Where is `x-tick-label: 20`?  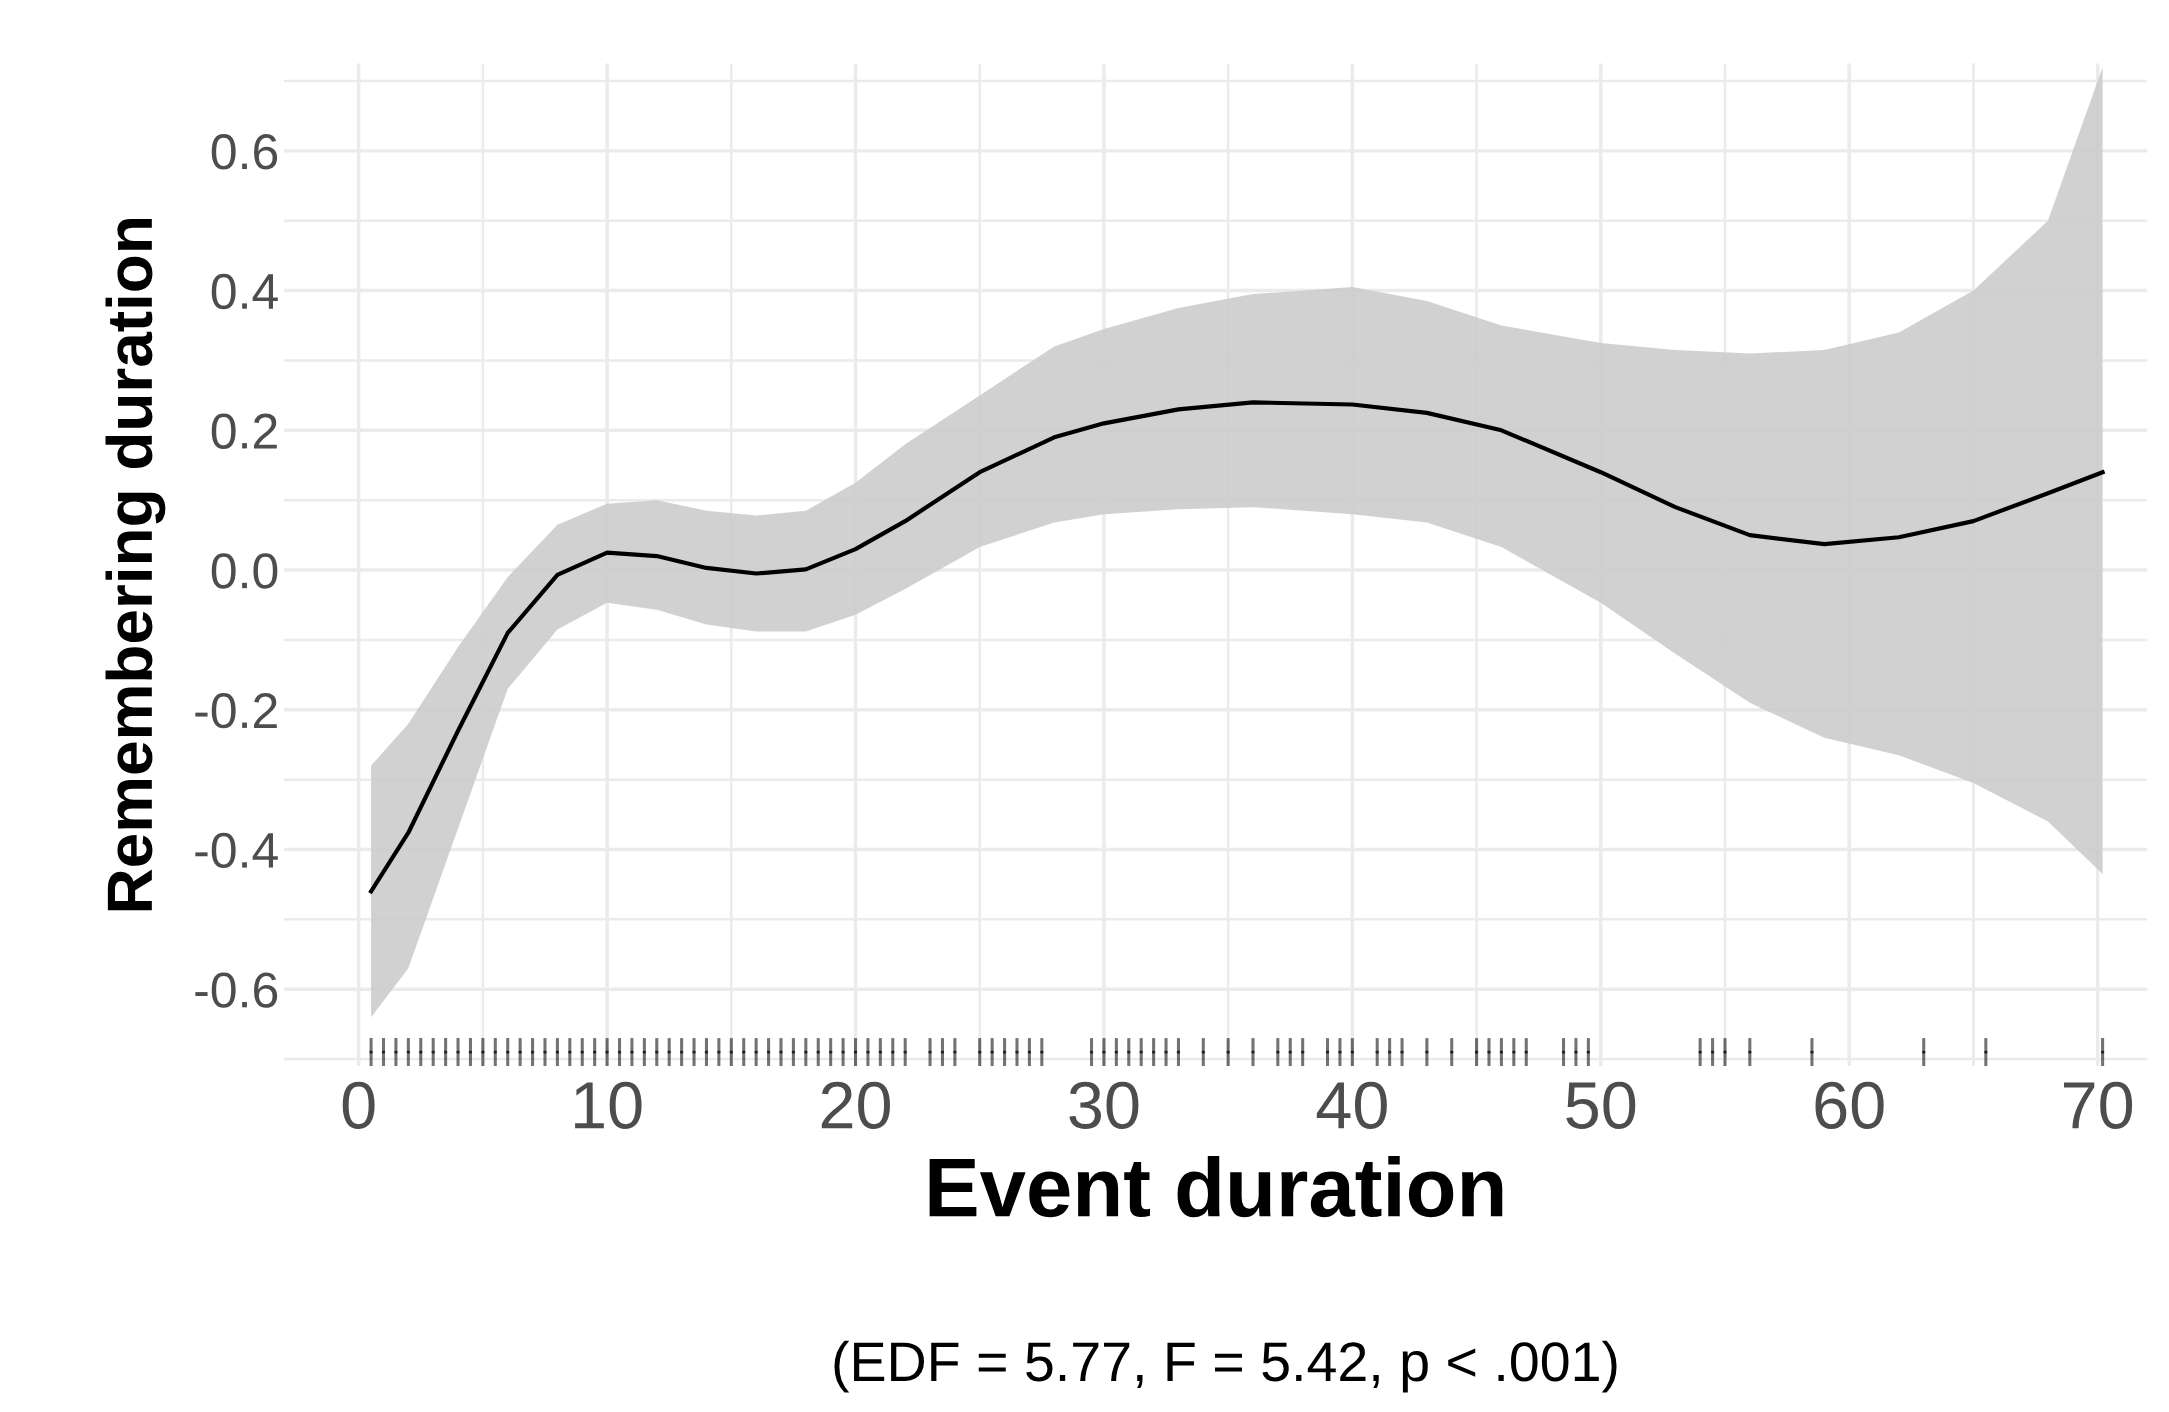
x-tick-label: 20 is located at coordinates (855, 1105).